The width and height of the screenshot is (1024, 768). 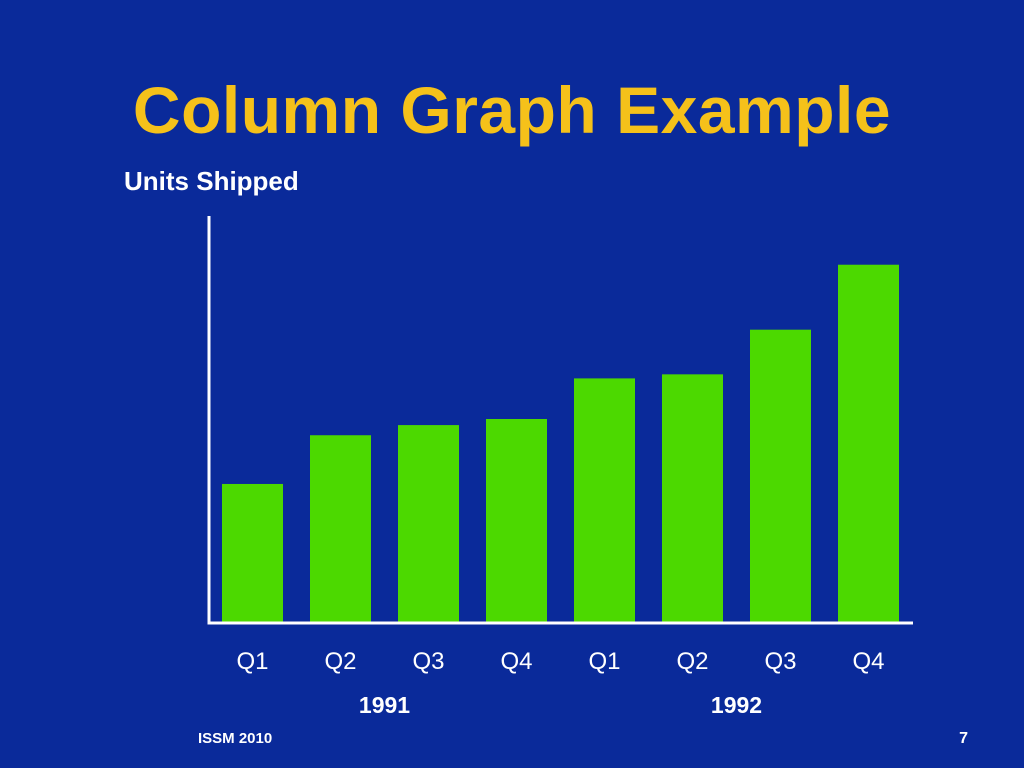 I want to click on year-label-1991: 1991, so click(x=384, y=705).